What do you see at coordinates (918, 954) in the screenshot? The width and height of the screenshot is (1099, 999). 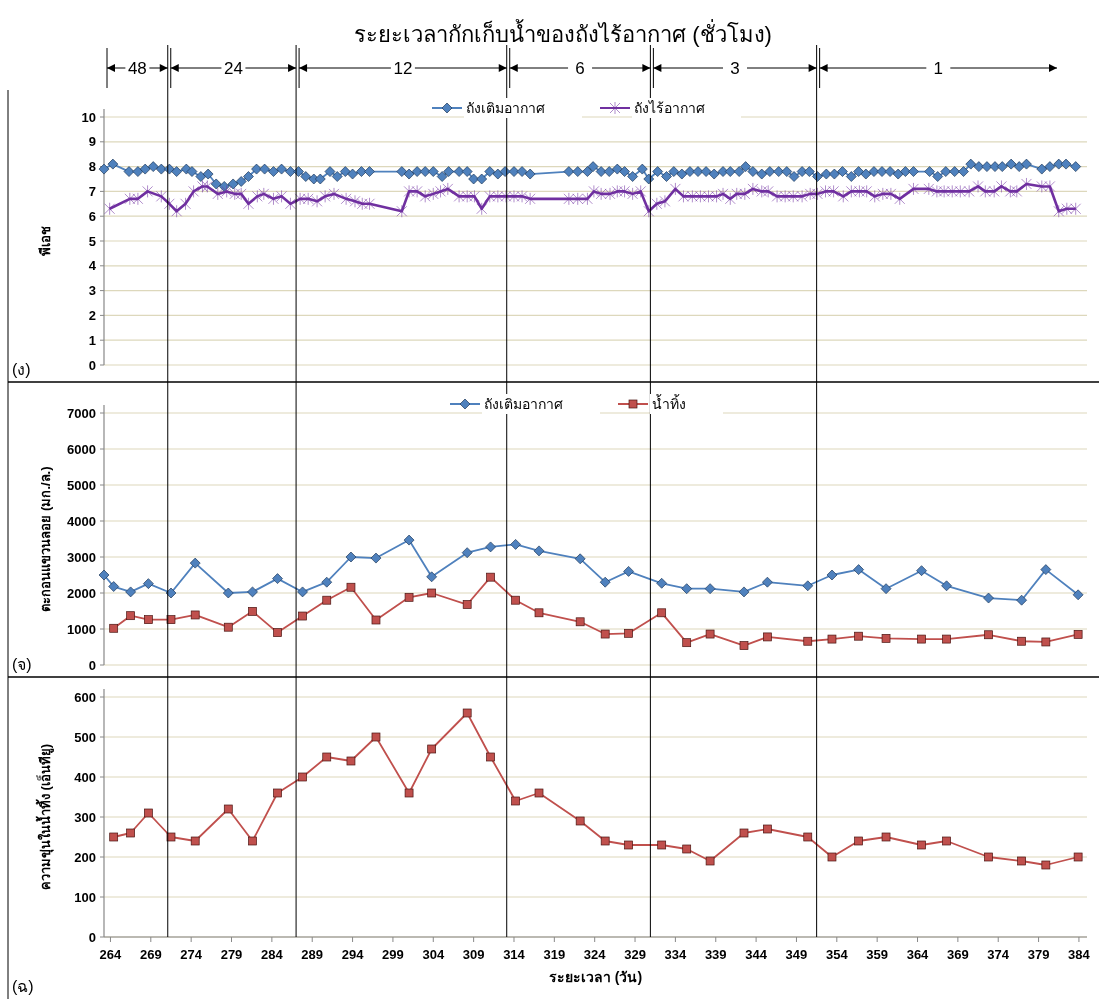 I see `x-tick-label: 364` at bounding box center [918, 954].